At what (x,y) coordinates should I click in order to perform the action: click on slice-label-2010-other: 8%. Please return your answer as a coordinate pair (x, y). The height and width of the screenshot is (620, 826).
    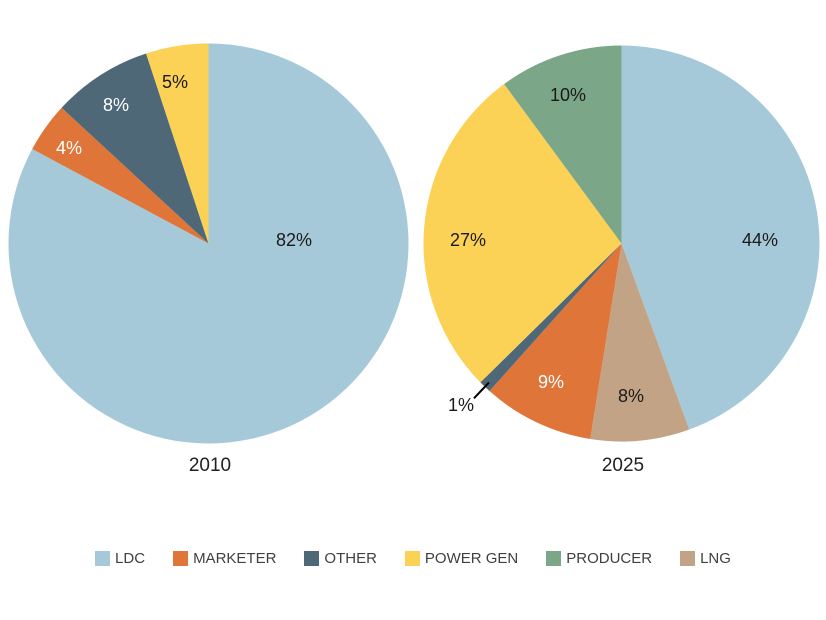
    Looking at the image, I should click on (116, 105).